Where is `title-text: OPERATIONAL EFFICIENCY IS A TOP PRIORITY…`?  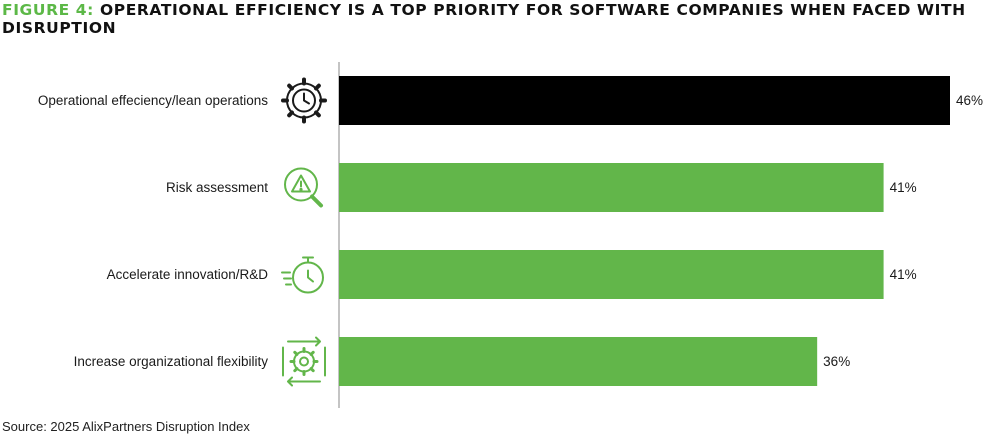 title-text: OPERATIONAL EFFICIENCY IS A TOP PRIORITY… is located at coordinates (484, 19).